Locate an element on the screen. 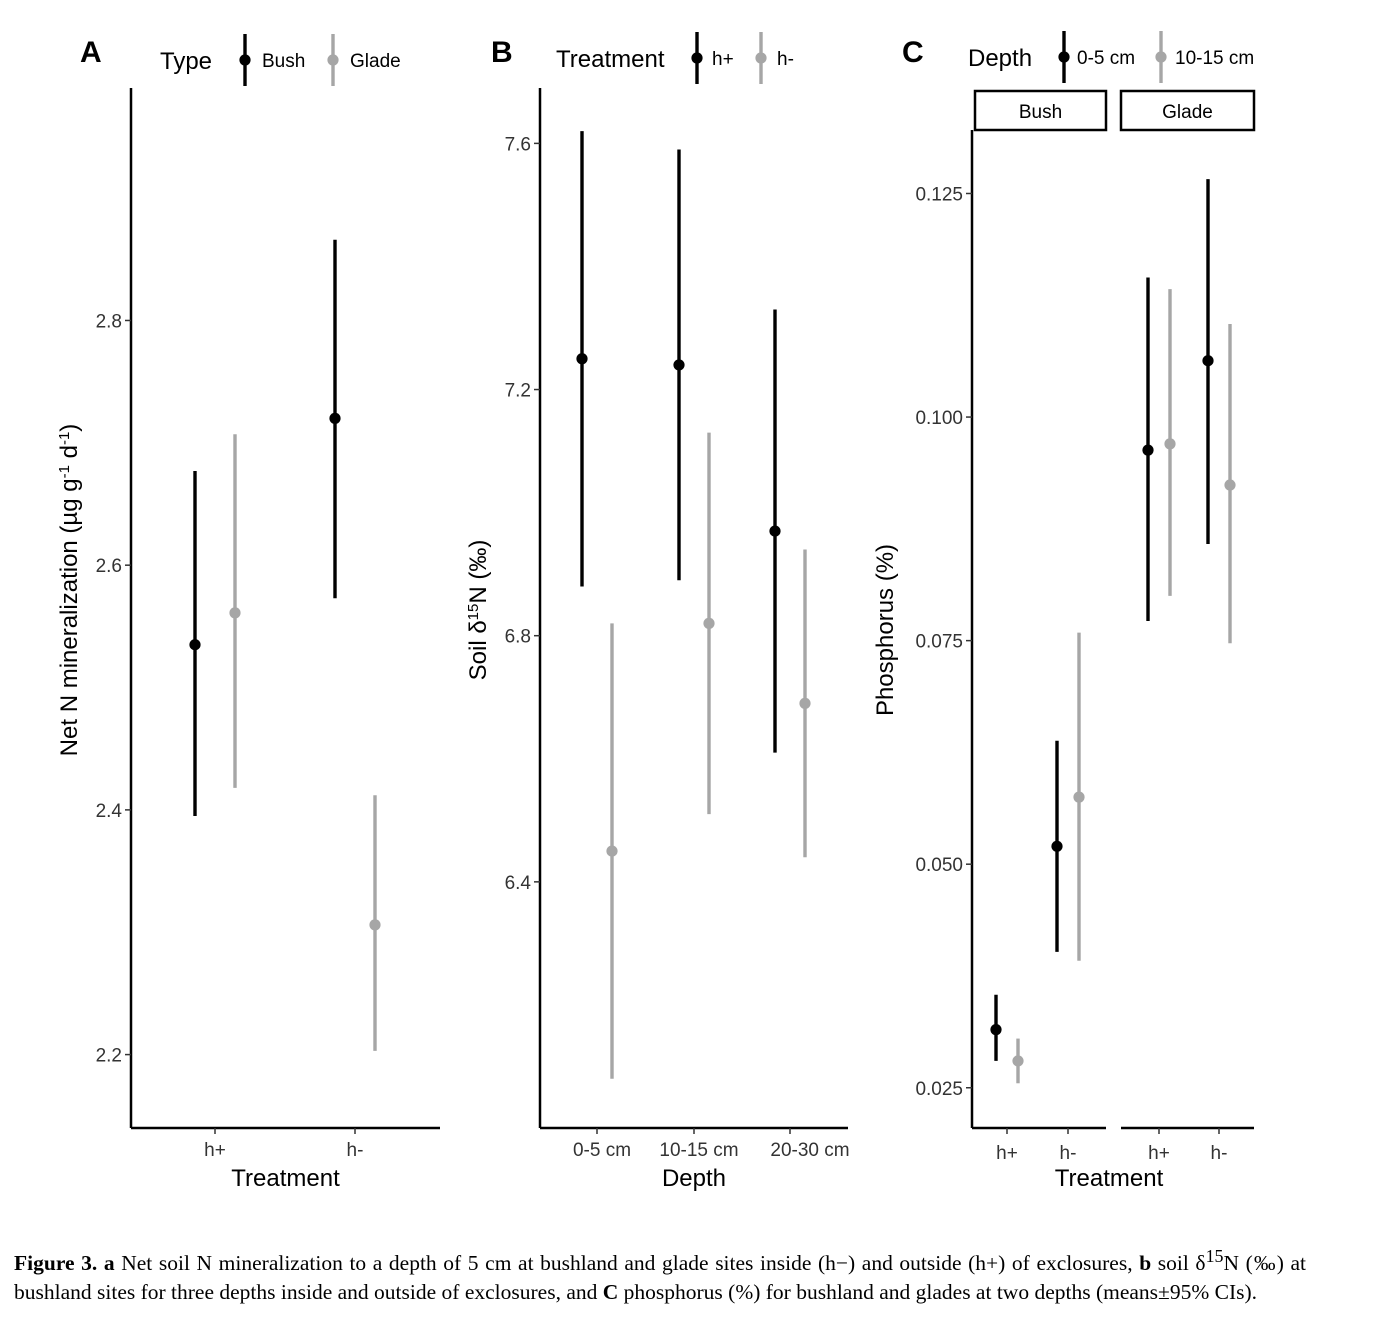 The image size is (1382, 1328). caption-part-b-superscript: 15 is located at coordinates (1214, 1255).